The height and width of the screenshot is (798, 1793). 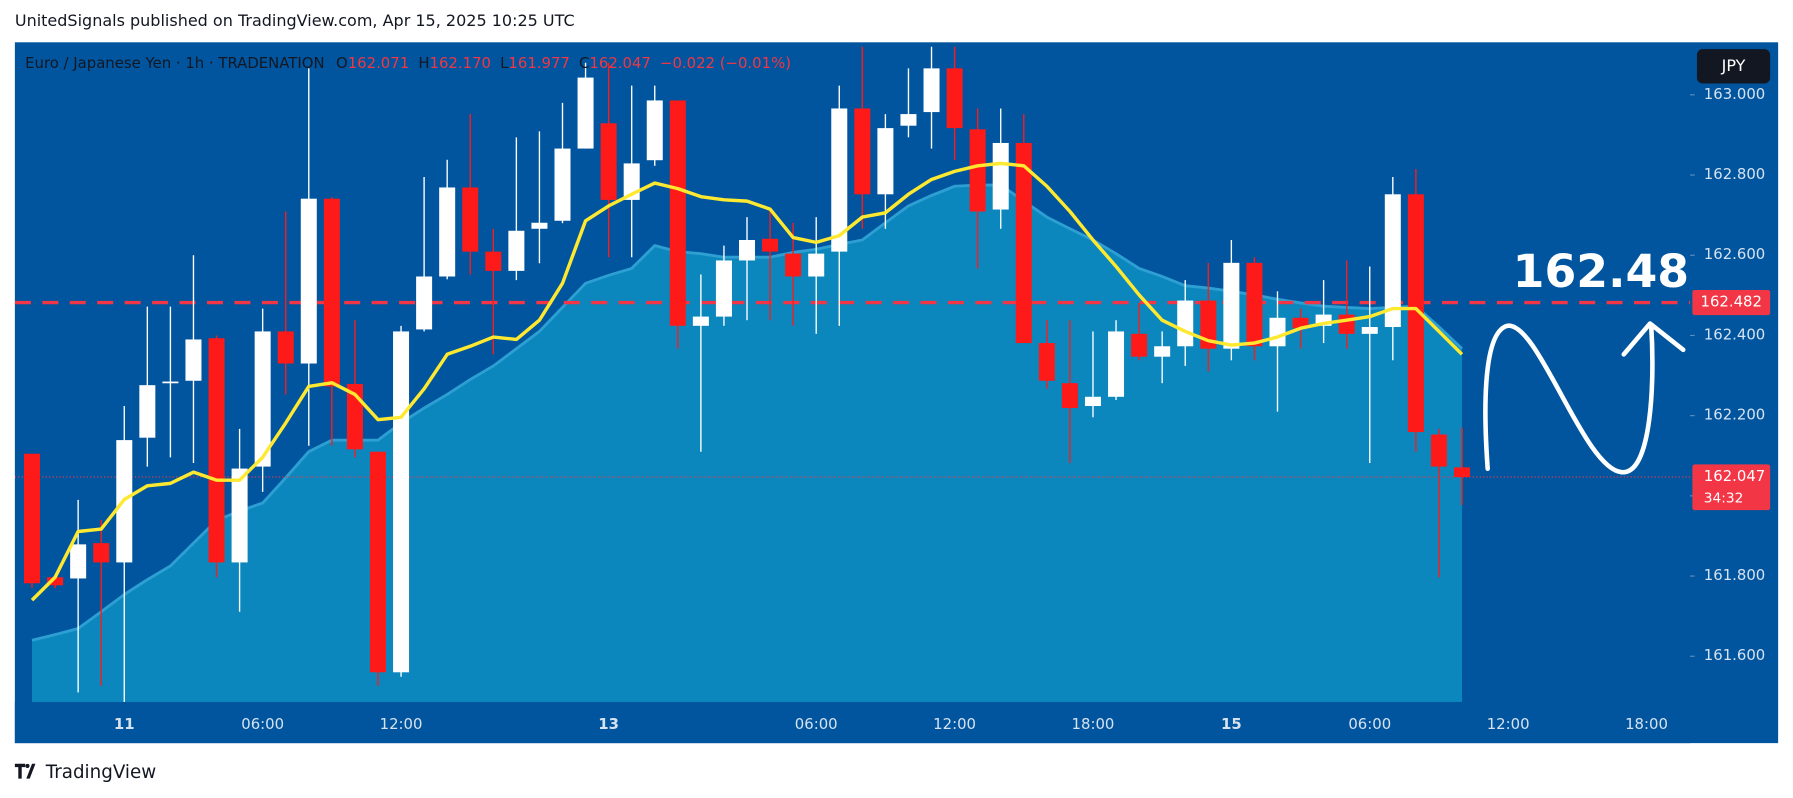 I want to click on ohlc-key: C, so click(x=584, y=63).